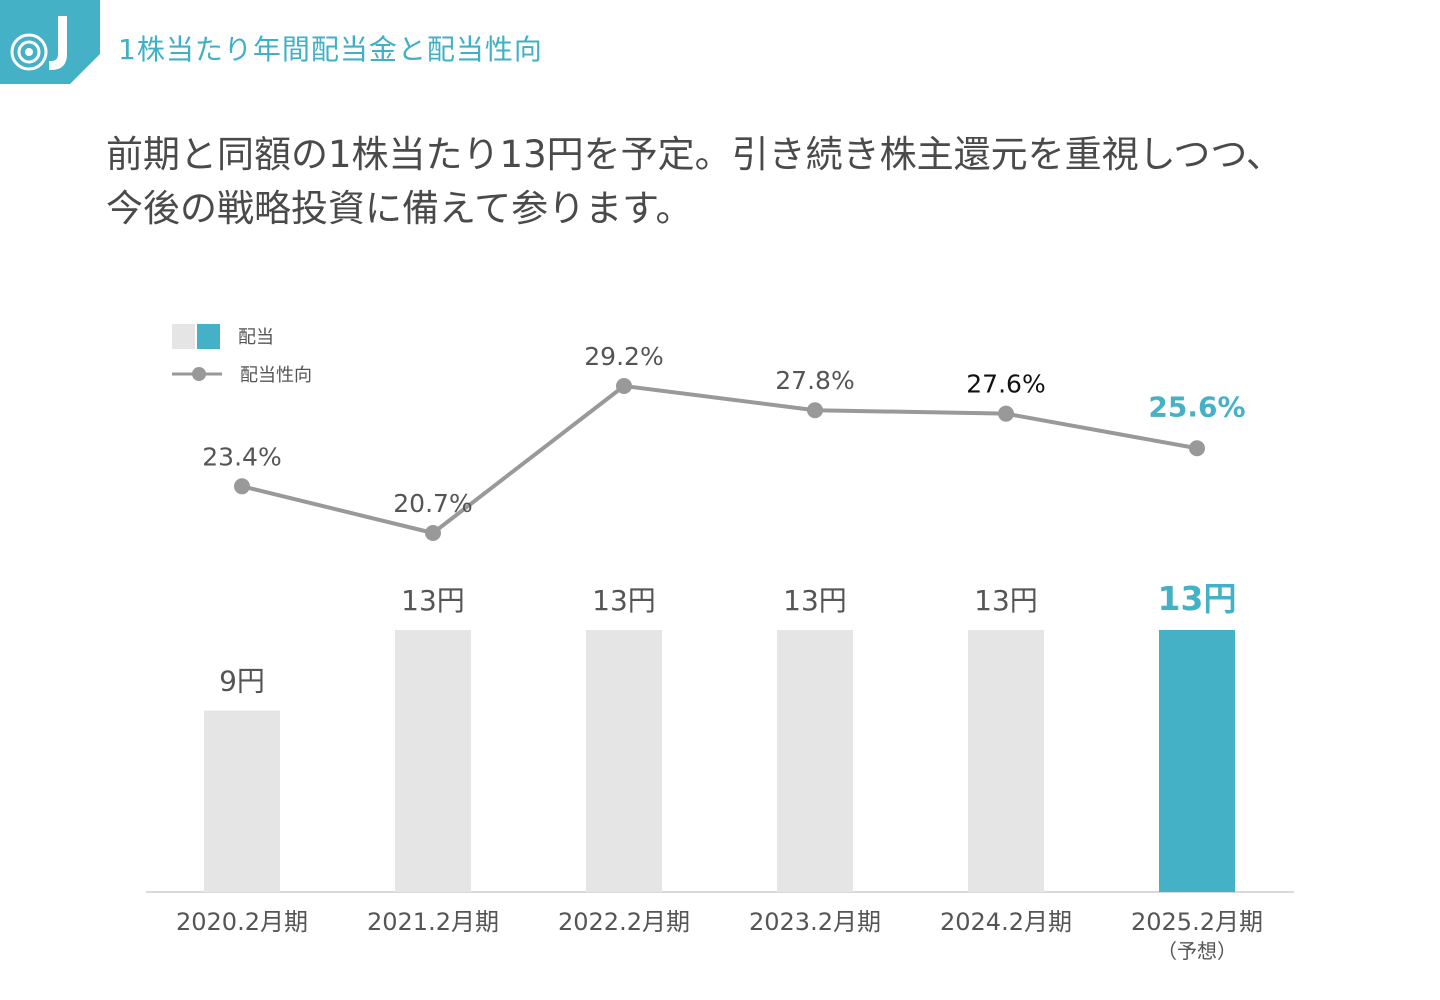 The height and width of the screenshot is (1000, 1440). I want to click on bar-value-label-5: 13円, so click(1197, 598).